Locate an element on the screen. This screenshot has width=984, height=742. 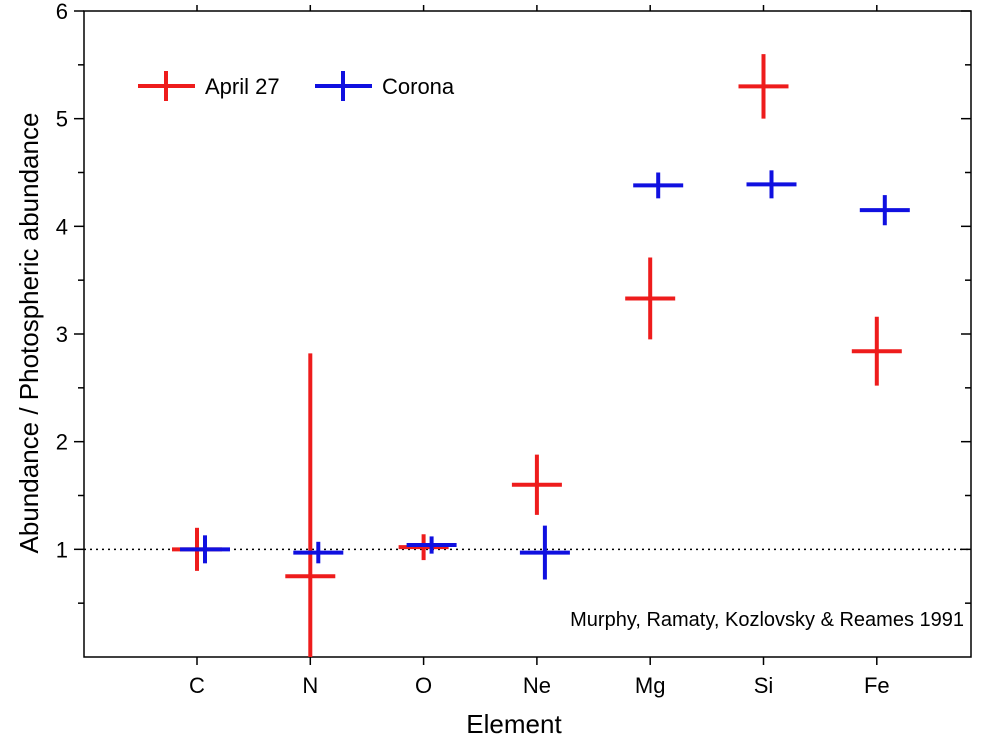
y-tick-label: 4 is located at coordinates (62, 226).